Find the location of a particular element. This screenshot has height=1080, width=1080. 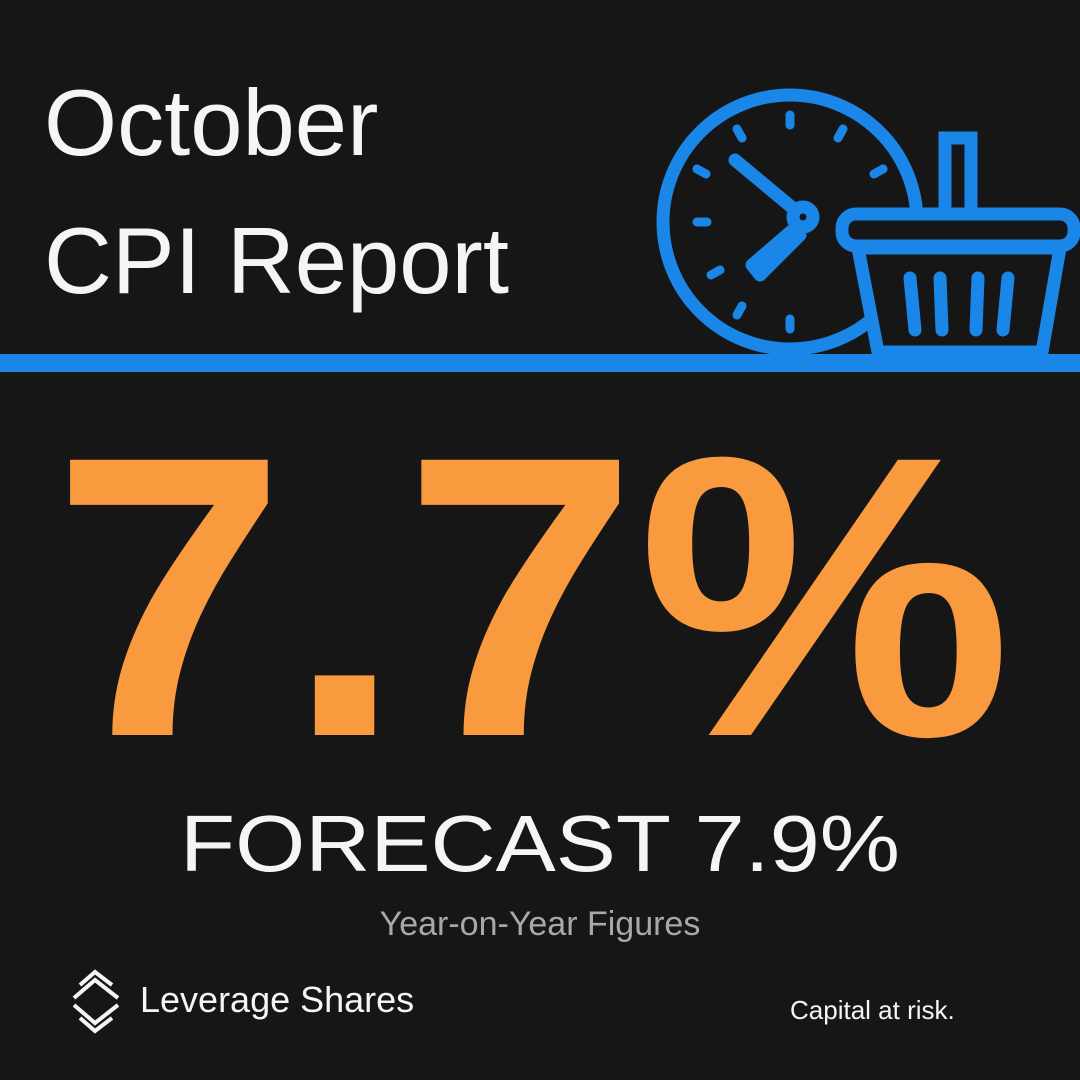

title-line: October is located at coordinates (211, 122).